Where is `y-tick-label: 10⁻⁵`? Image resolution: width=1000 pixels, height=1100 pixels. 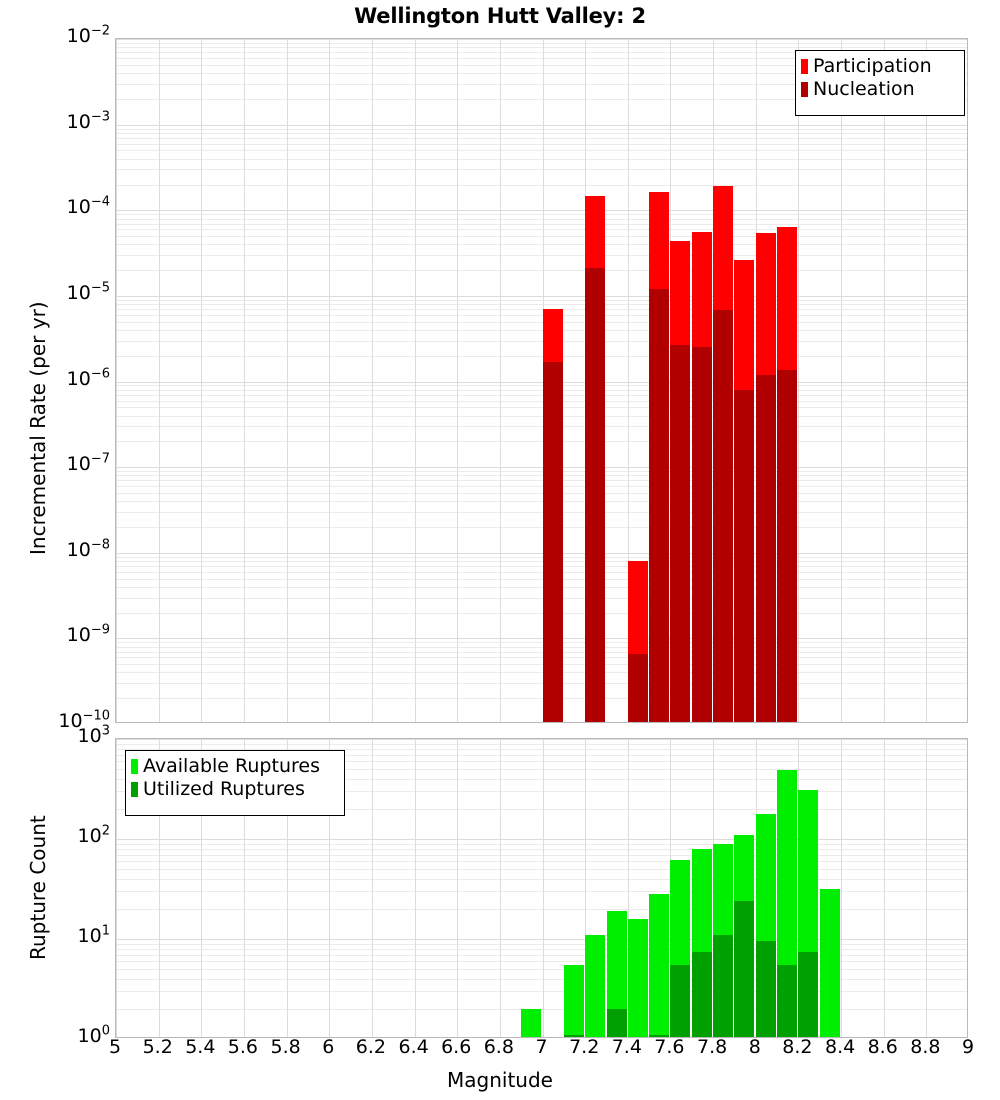
y-tick-label: 10⁻⁵ is located at coordinates (88, 292).